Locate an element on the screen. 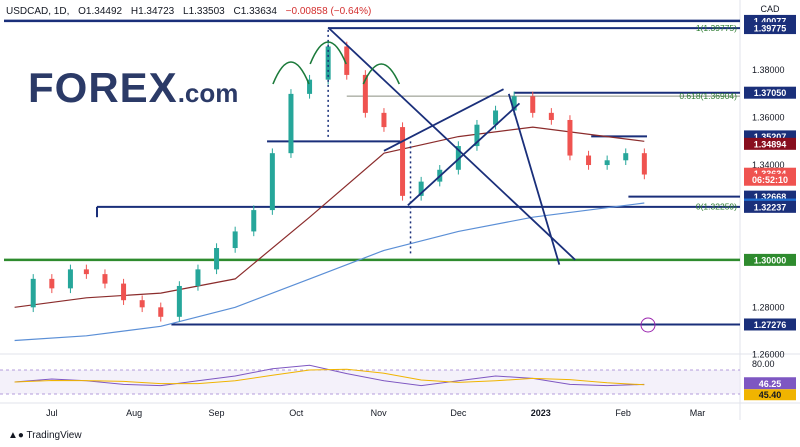 The image size is (800, 447). alert-icon is located at coordinates (648, 325).